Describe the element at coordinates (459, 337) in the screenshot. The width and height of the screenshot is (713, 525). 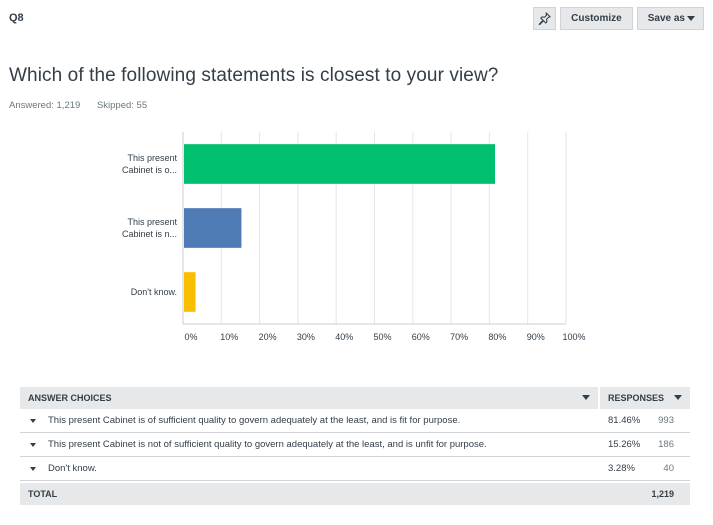
I see `x-tick-label: 70%` at that location.